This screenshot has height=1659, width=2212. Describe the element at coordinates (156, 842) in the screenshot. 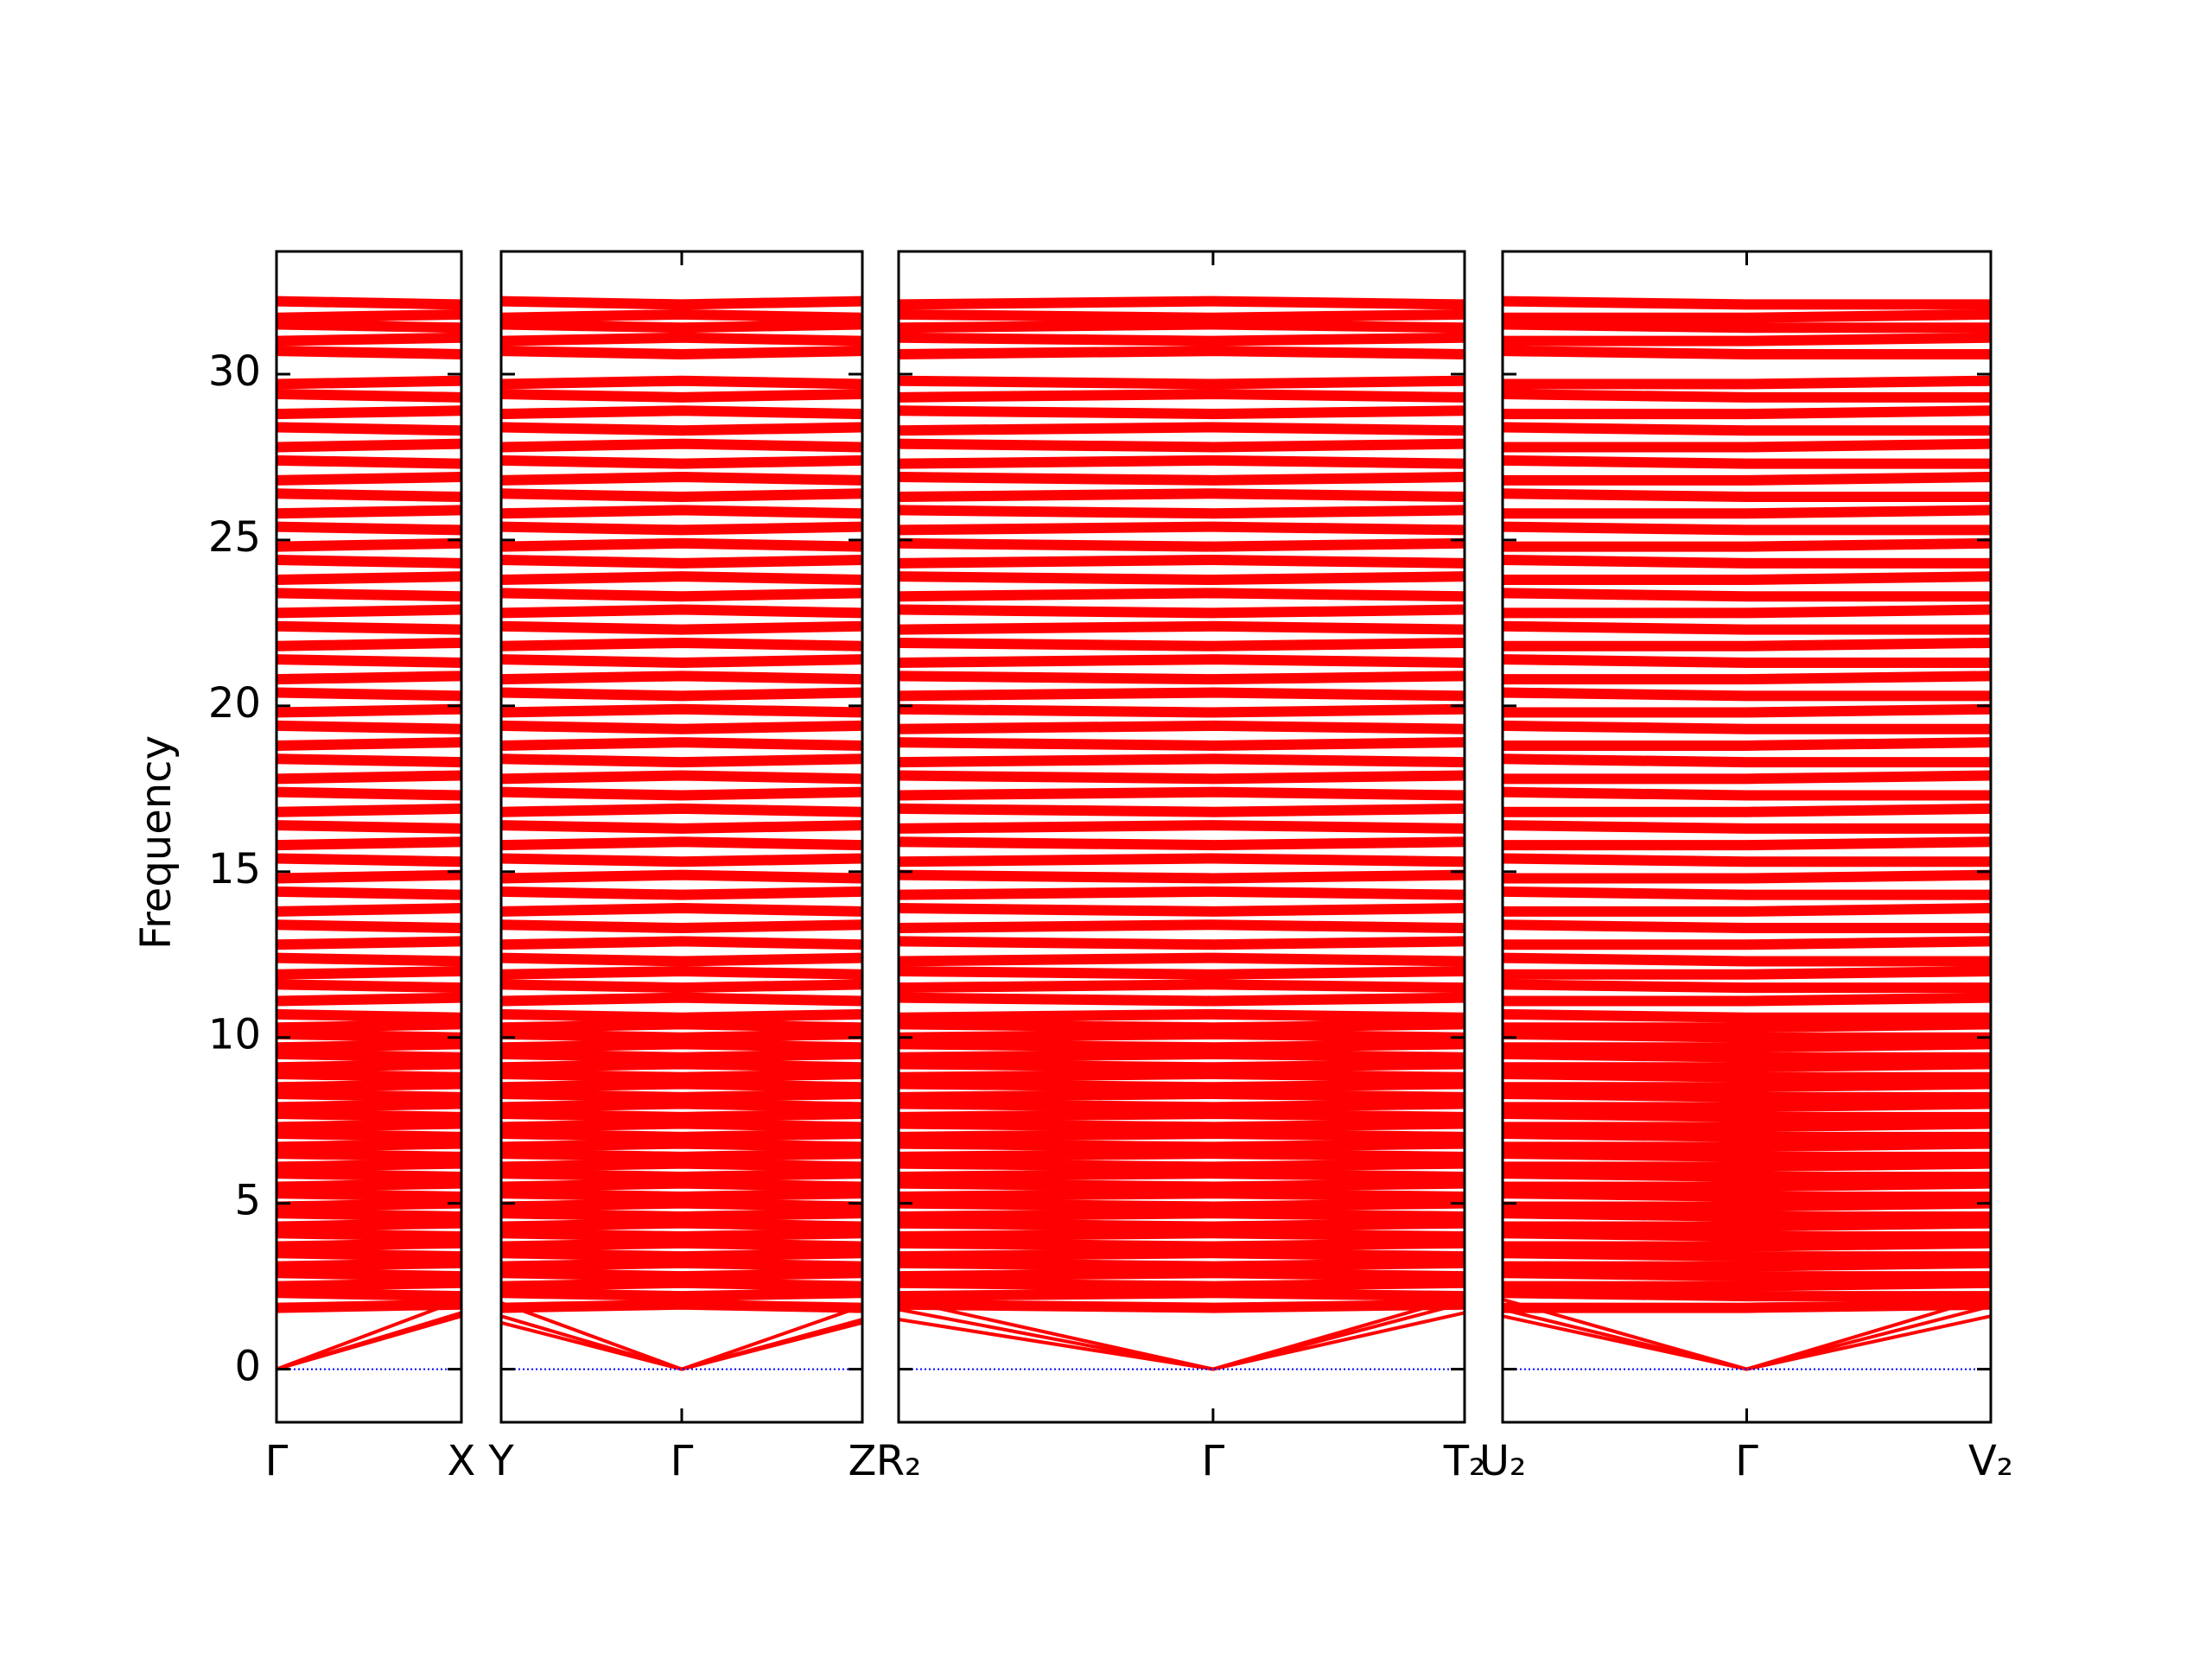

I see `y-axis-label: Frequency` at that location.